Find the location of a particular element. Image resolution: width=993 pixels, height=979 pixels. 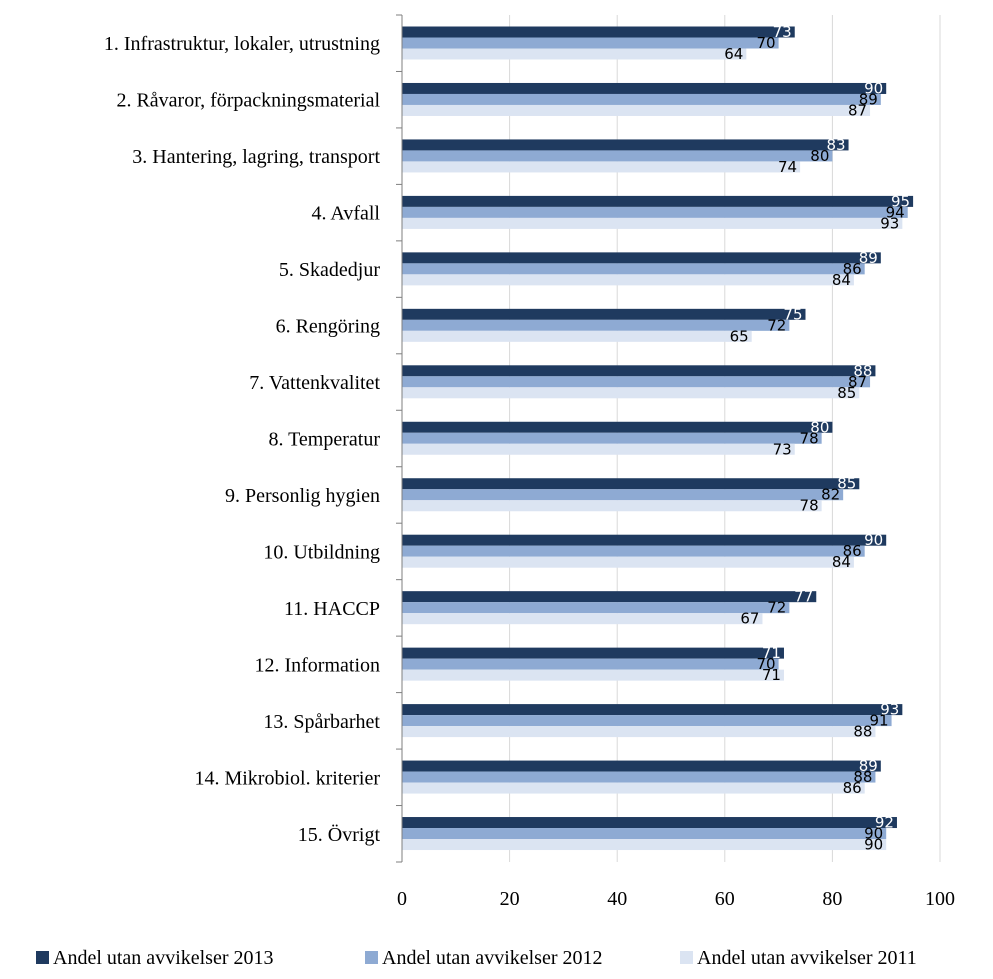

data-label: 82 is located at coordinates (830, 495).